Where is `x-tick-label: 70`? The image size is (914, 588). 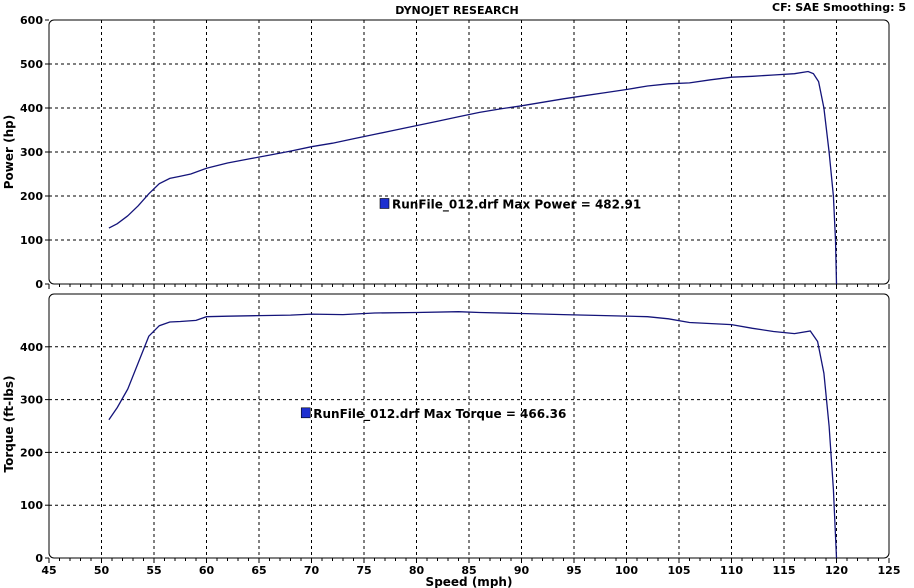 x-tick-label: 70 is located at coordinates (312, 570).